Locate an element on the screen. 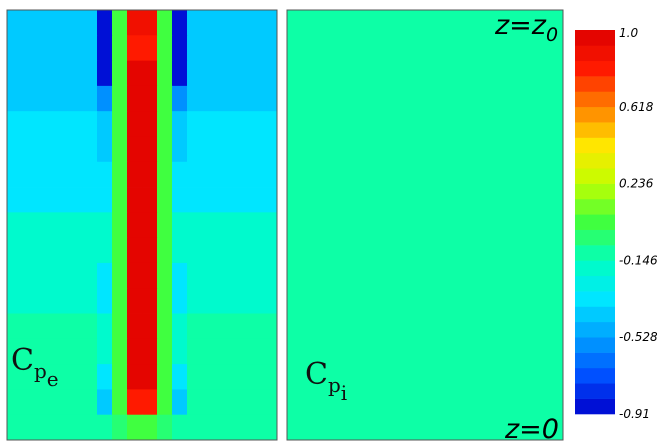  label-p: p is located at coordinates (40, 371).